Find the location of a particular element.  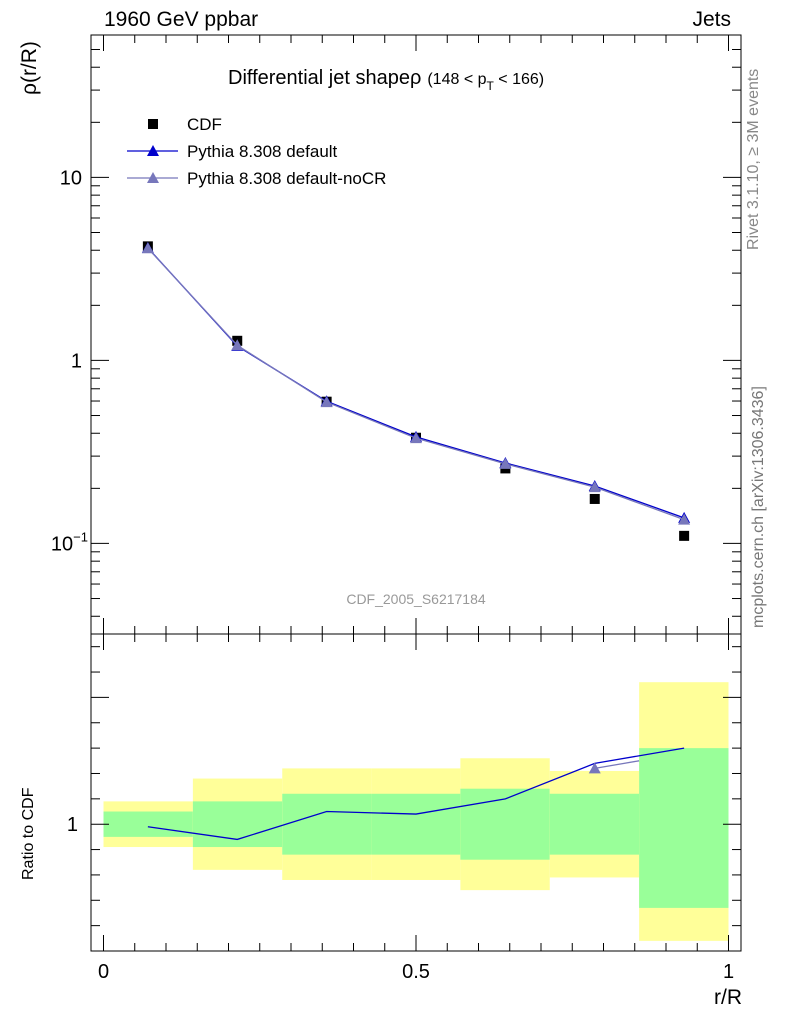

legend-label: Pythia 8.308 default-noCR is located at coordinates (286, 178).